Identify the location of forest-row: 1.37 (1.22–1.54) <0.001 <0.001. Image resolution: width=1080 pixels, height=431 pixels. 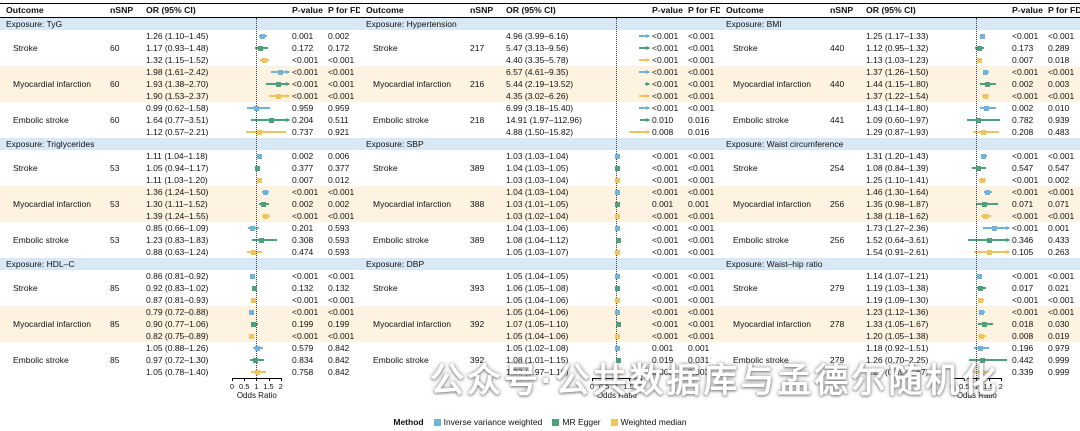
(900, 96).